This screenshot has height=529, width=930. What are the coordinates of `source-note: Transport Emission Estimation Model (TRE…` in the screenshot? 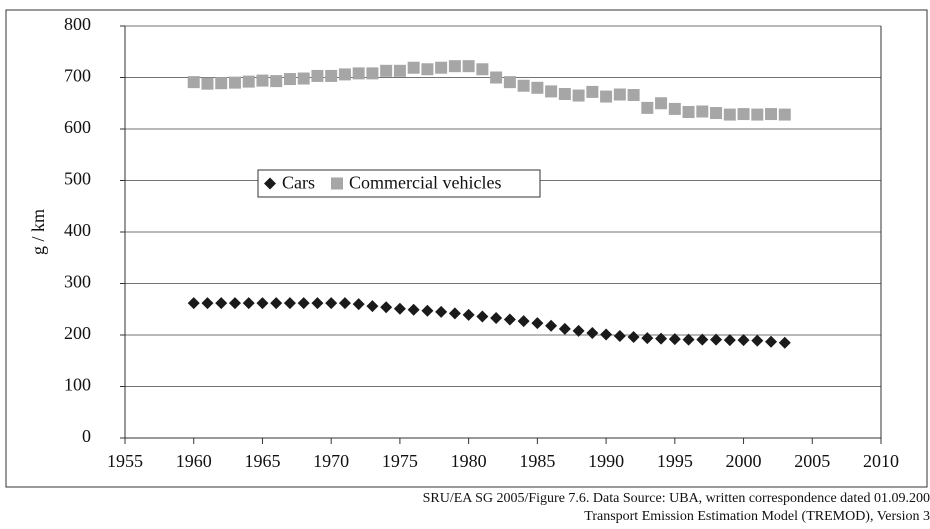 It's located at (757, 516).